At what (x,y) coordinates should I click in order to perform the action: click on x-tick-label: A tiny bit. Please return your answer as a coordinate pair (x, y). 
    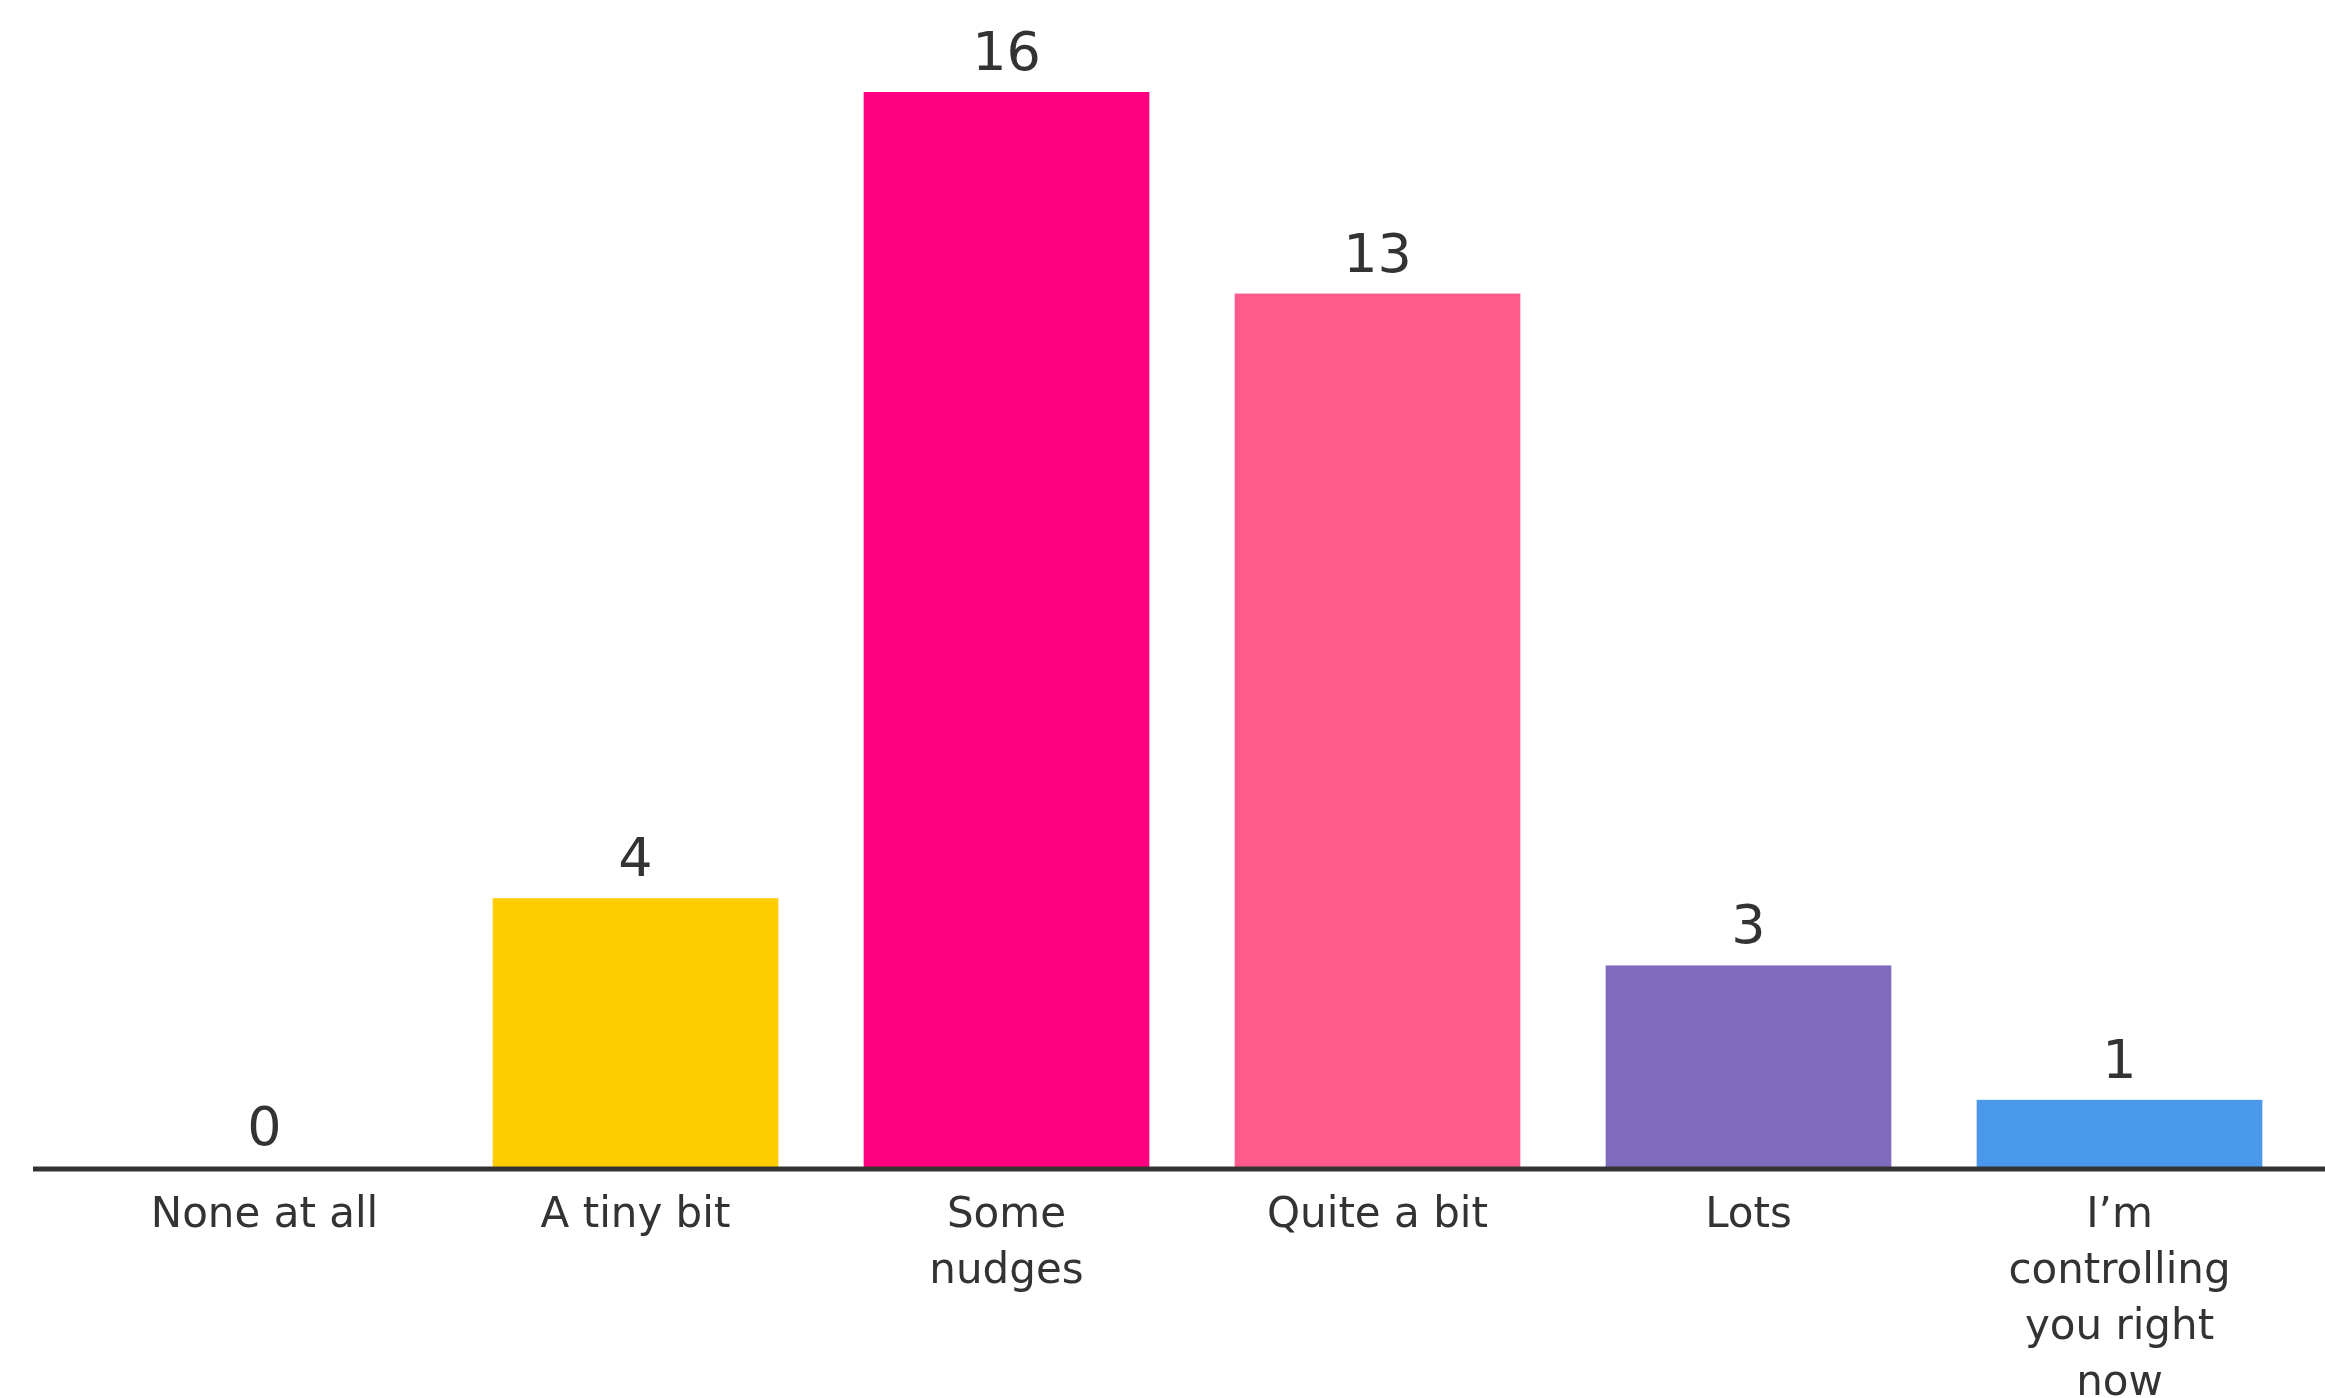
    Looking at the image, I should click on (635, 1212).